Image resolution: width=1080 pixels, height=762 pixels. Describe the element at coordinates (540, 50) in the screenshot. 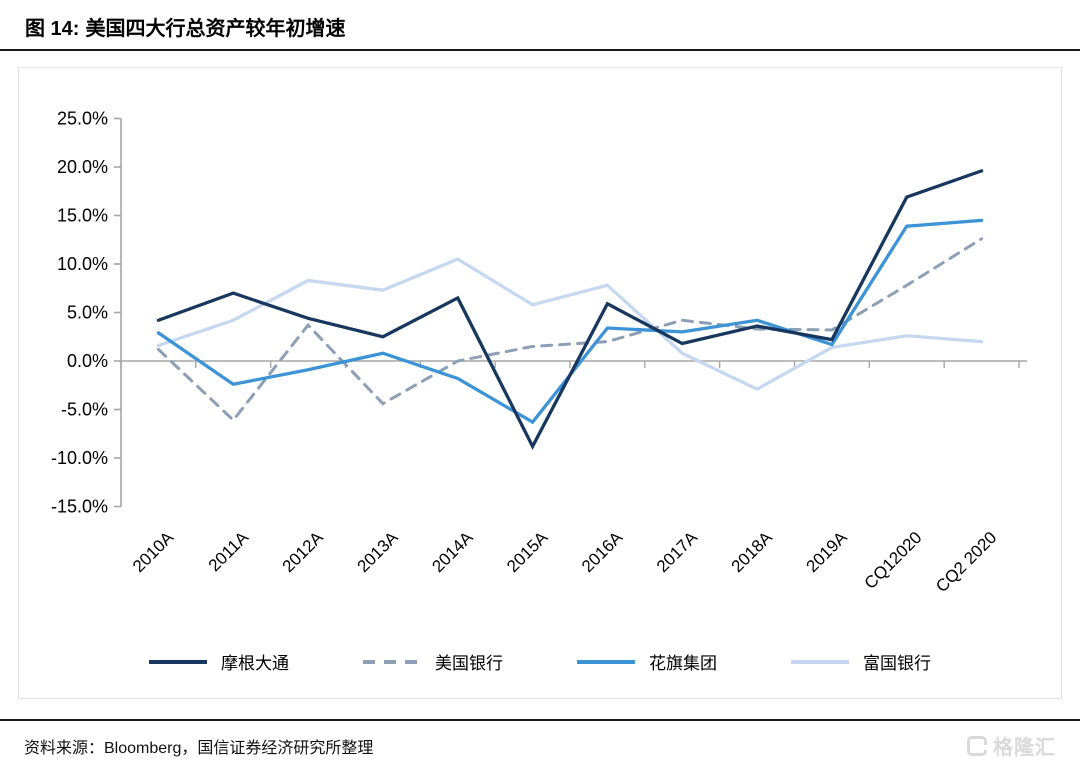

I see `title-divider` at that location.